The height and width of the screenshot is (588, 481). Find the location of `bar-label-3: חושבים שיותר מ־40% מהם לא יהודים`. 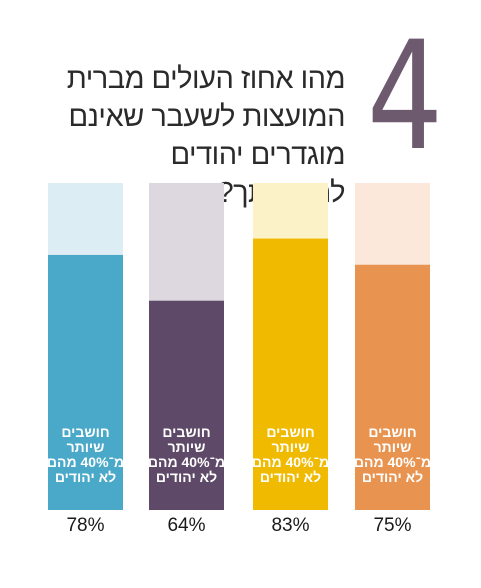

bar-label-3: חושבים שיותר מ־40% מהם לא יהודים is located at coordinates (290, 454).